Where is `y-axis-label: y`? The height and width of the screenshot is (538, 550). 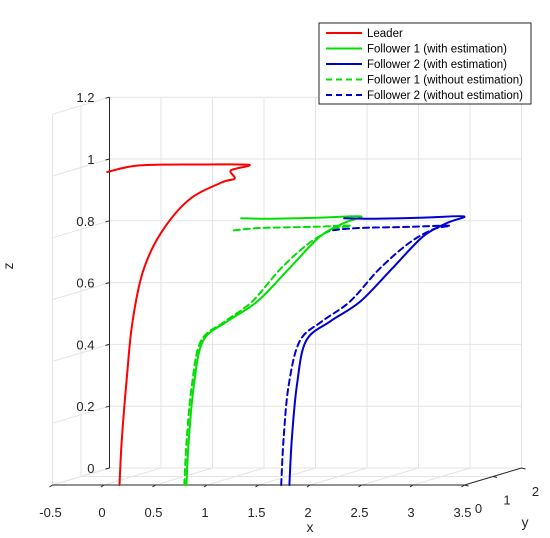 y-axis-label: y is located at coordinates (525, 522).